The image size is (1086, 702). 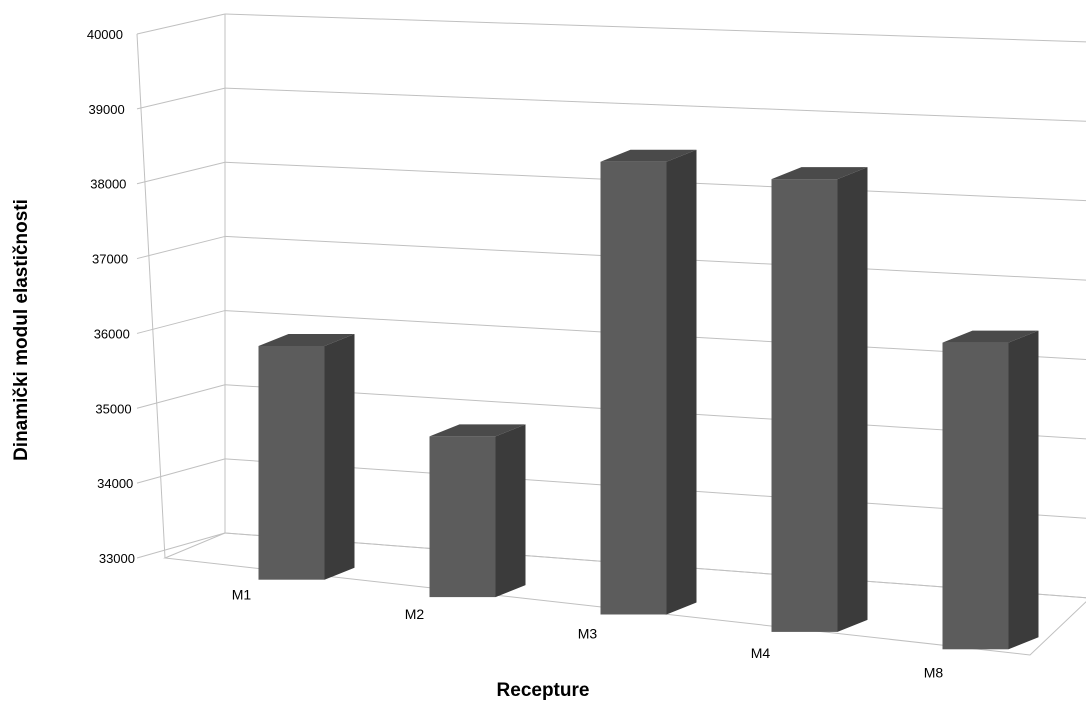 What do you see at coordinates (339, 457) in the screenshot?
I see `bar-side-M1` at bounding box center [339, 457].